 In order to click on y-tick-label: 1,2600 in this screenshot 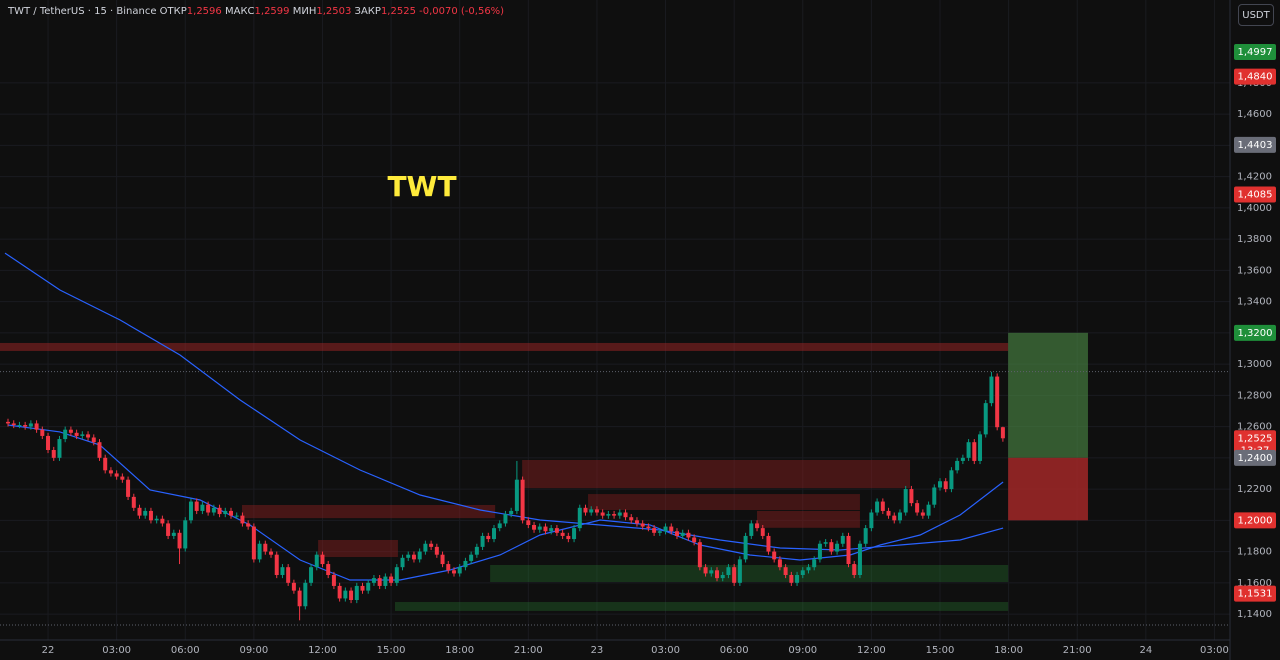, I will do `click(1254, 427)`.